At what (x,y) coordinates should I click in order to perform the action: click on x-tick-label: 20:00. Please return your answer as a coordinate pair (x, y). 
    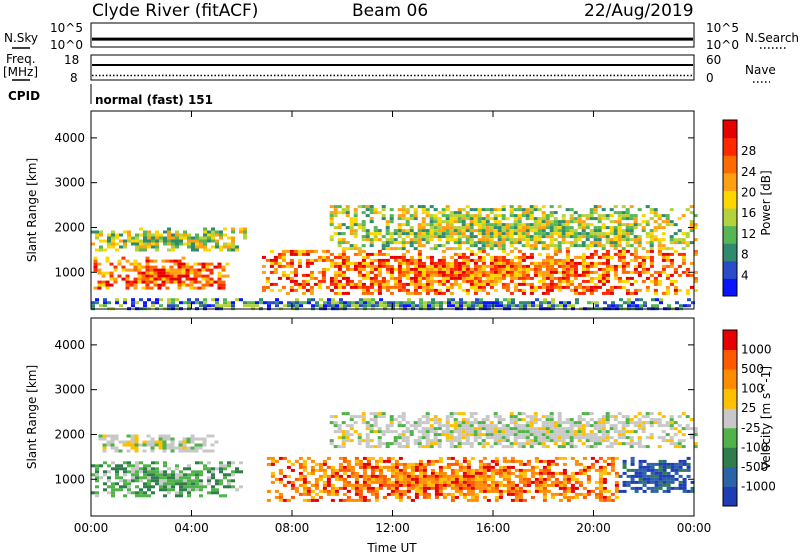
    Looking at the image, I should click on (593, 528).